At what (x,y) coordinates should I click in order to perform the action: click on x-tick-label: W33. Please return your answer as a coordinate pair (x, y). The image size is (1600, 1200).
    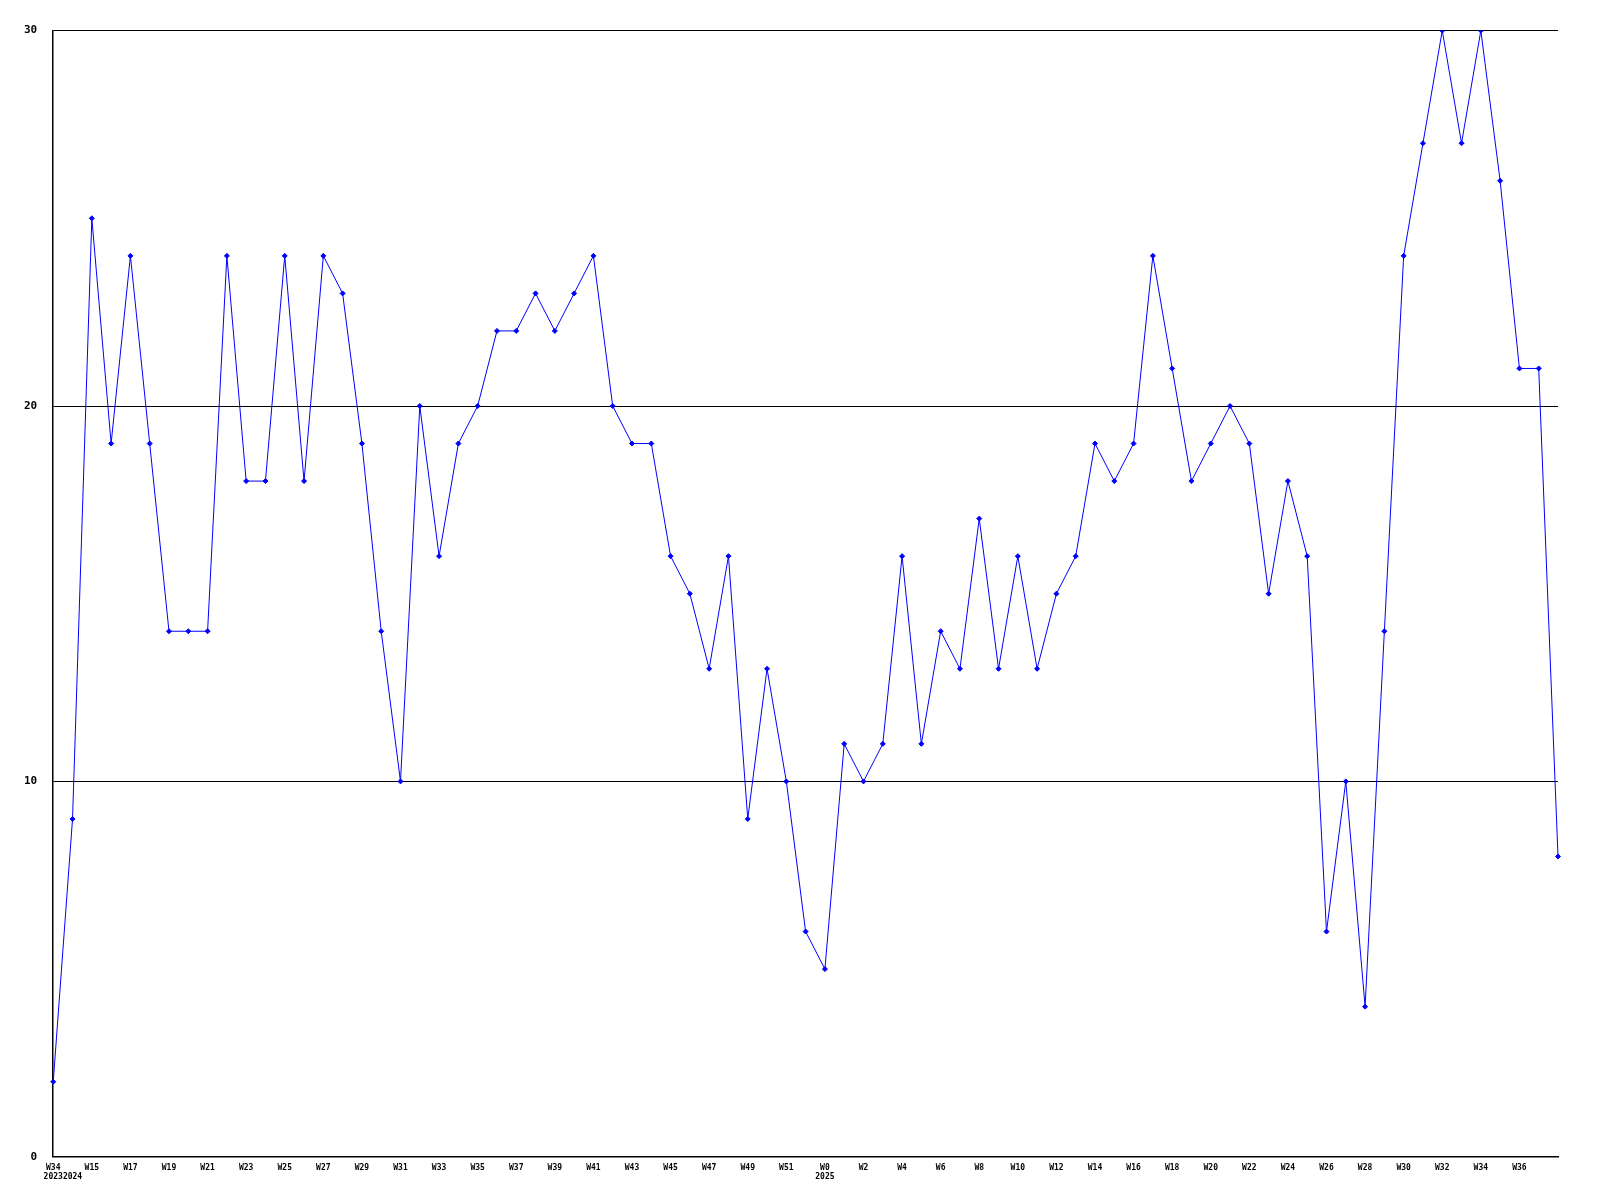
    Looking at the image, I should click on (439, 1167).